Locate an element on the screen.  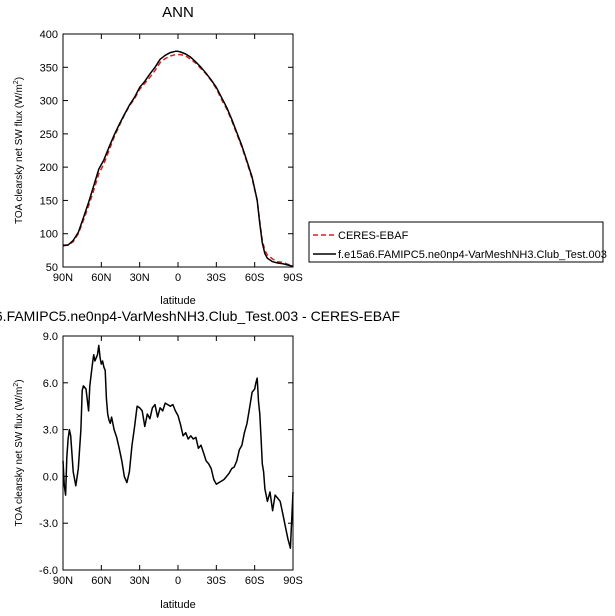
legend-label-obs: CERES-EBAF is located at coordinates (373, 236).